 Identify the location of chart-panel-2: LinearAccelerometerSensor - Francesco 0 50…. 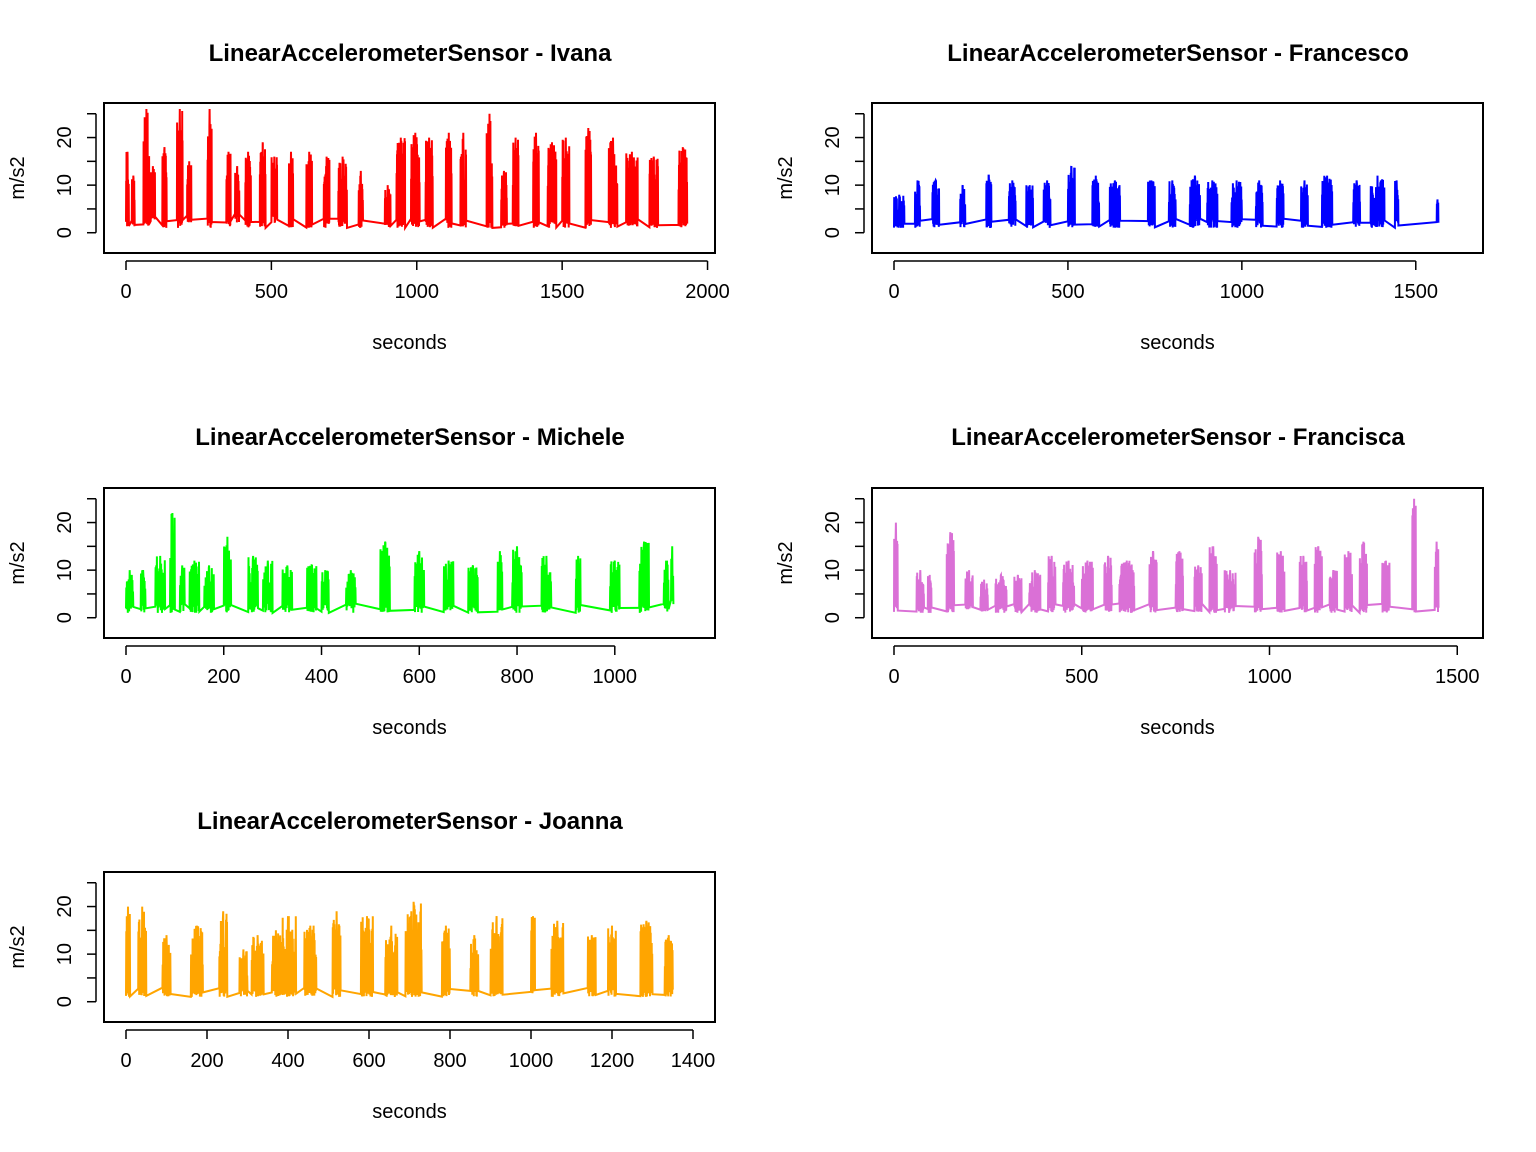
(1129, 197).